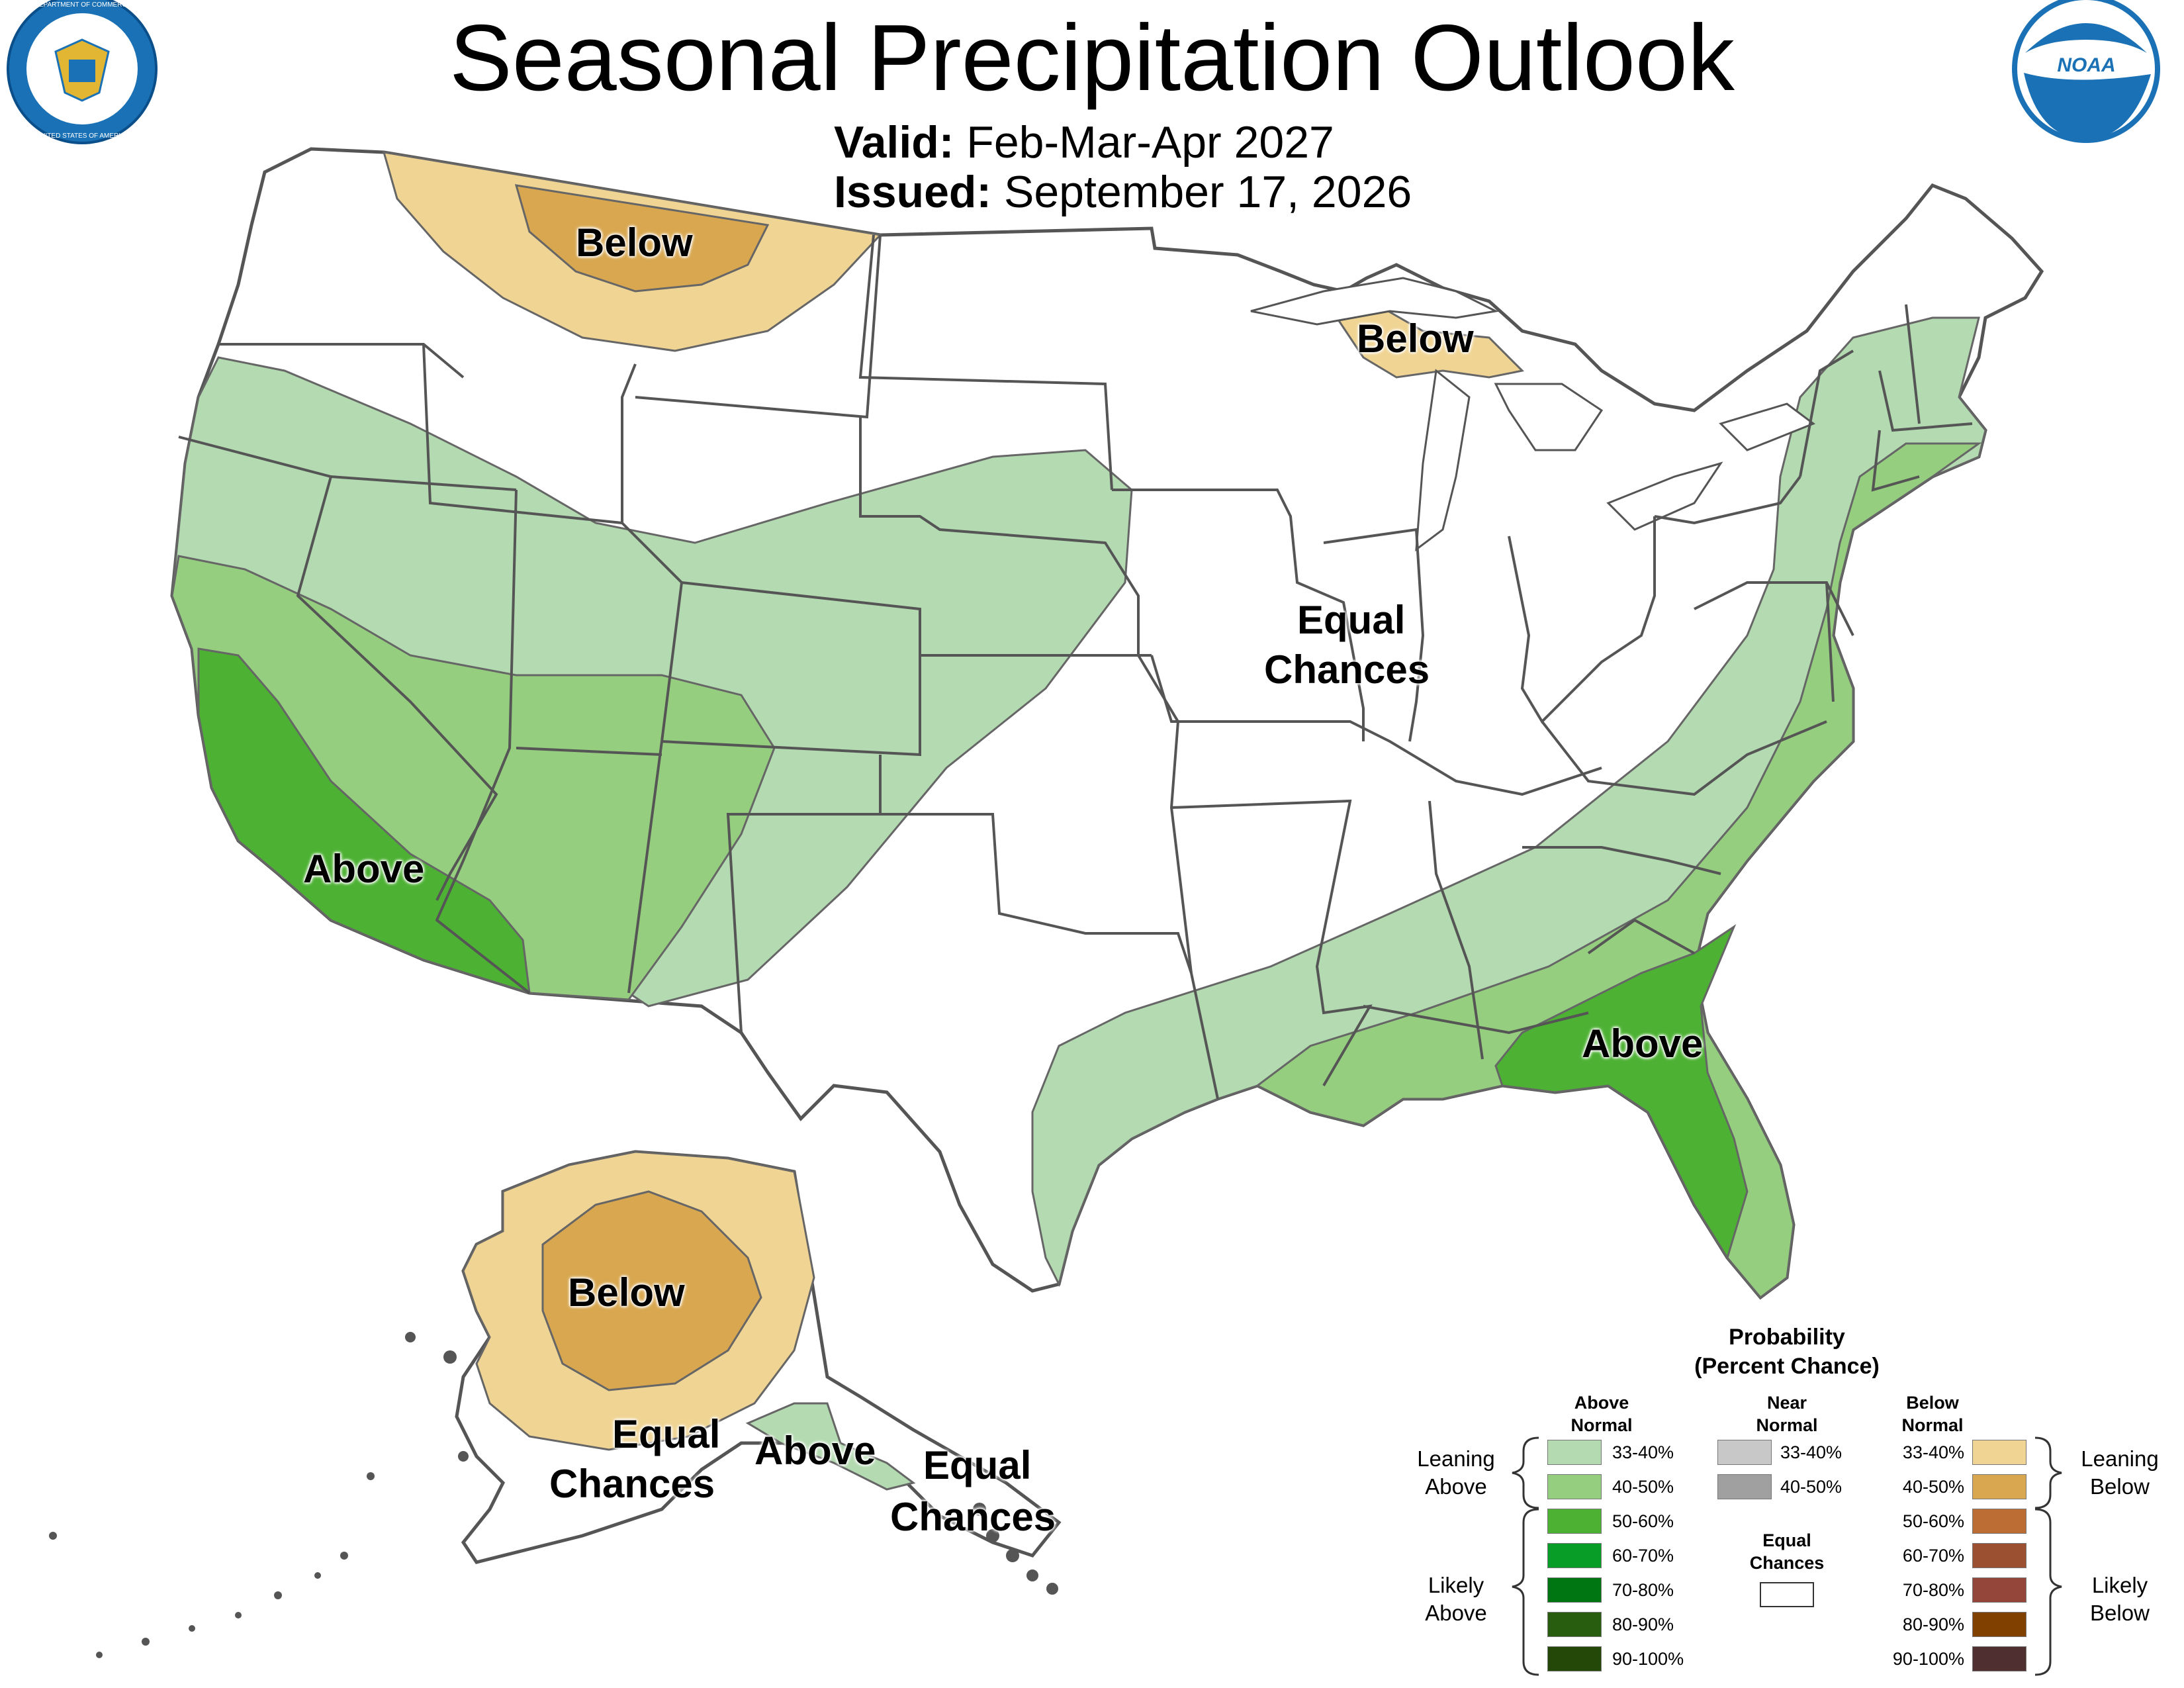 The image size is (2184, 1688). What do you see at coordinates (1786, 1403) in the screenshot?
I see `legend-near-head-line1: Near` at bounding box center [1786, 1403].